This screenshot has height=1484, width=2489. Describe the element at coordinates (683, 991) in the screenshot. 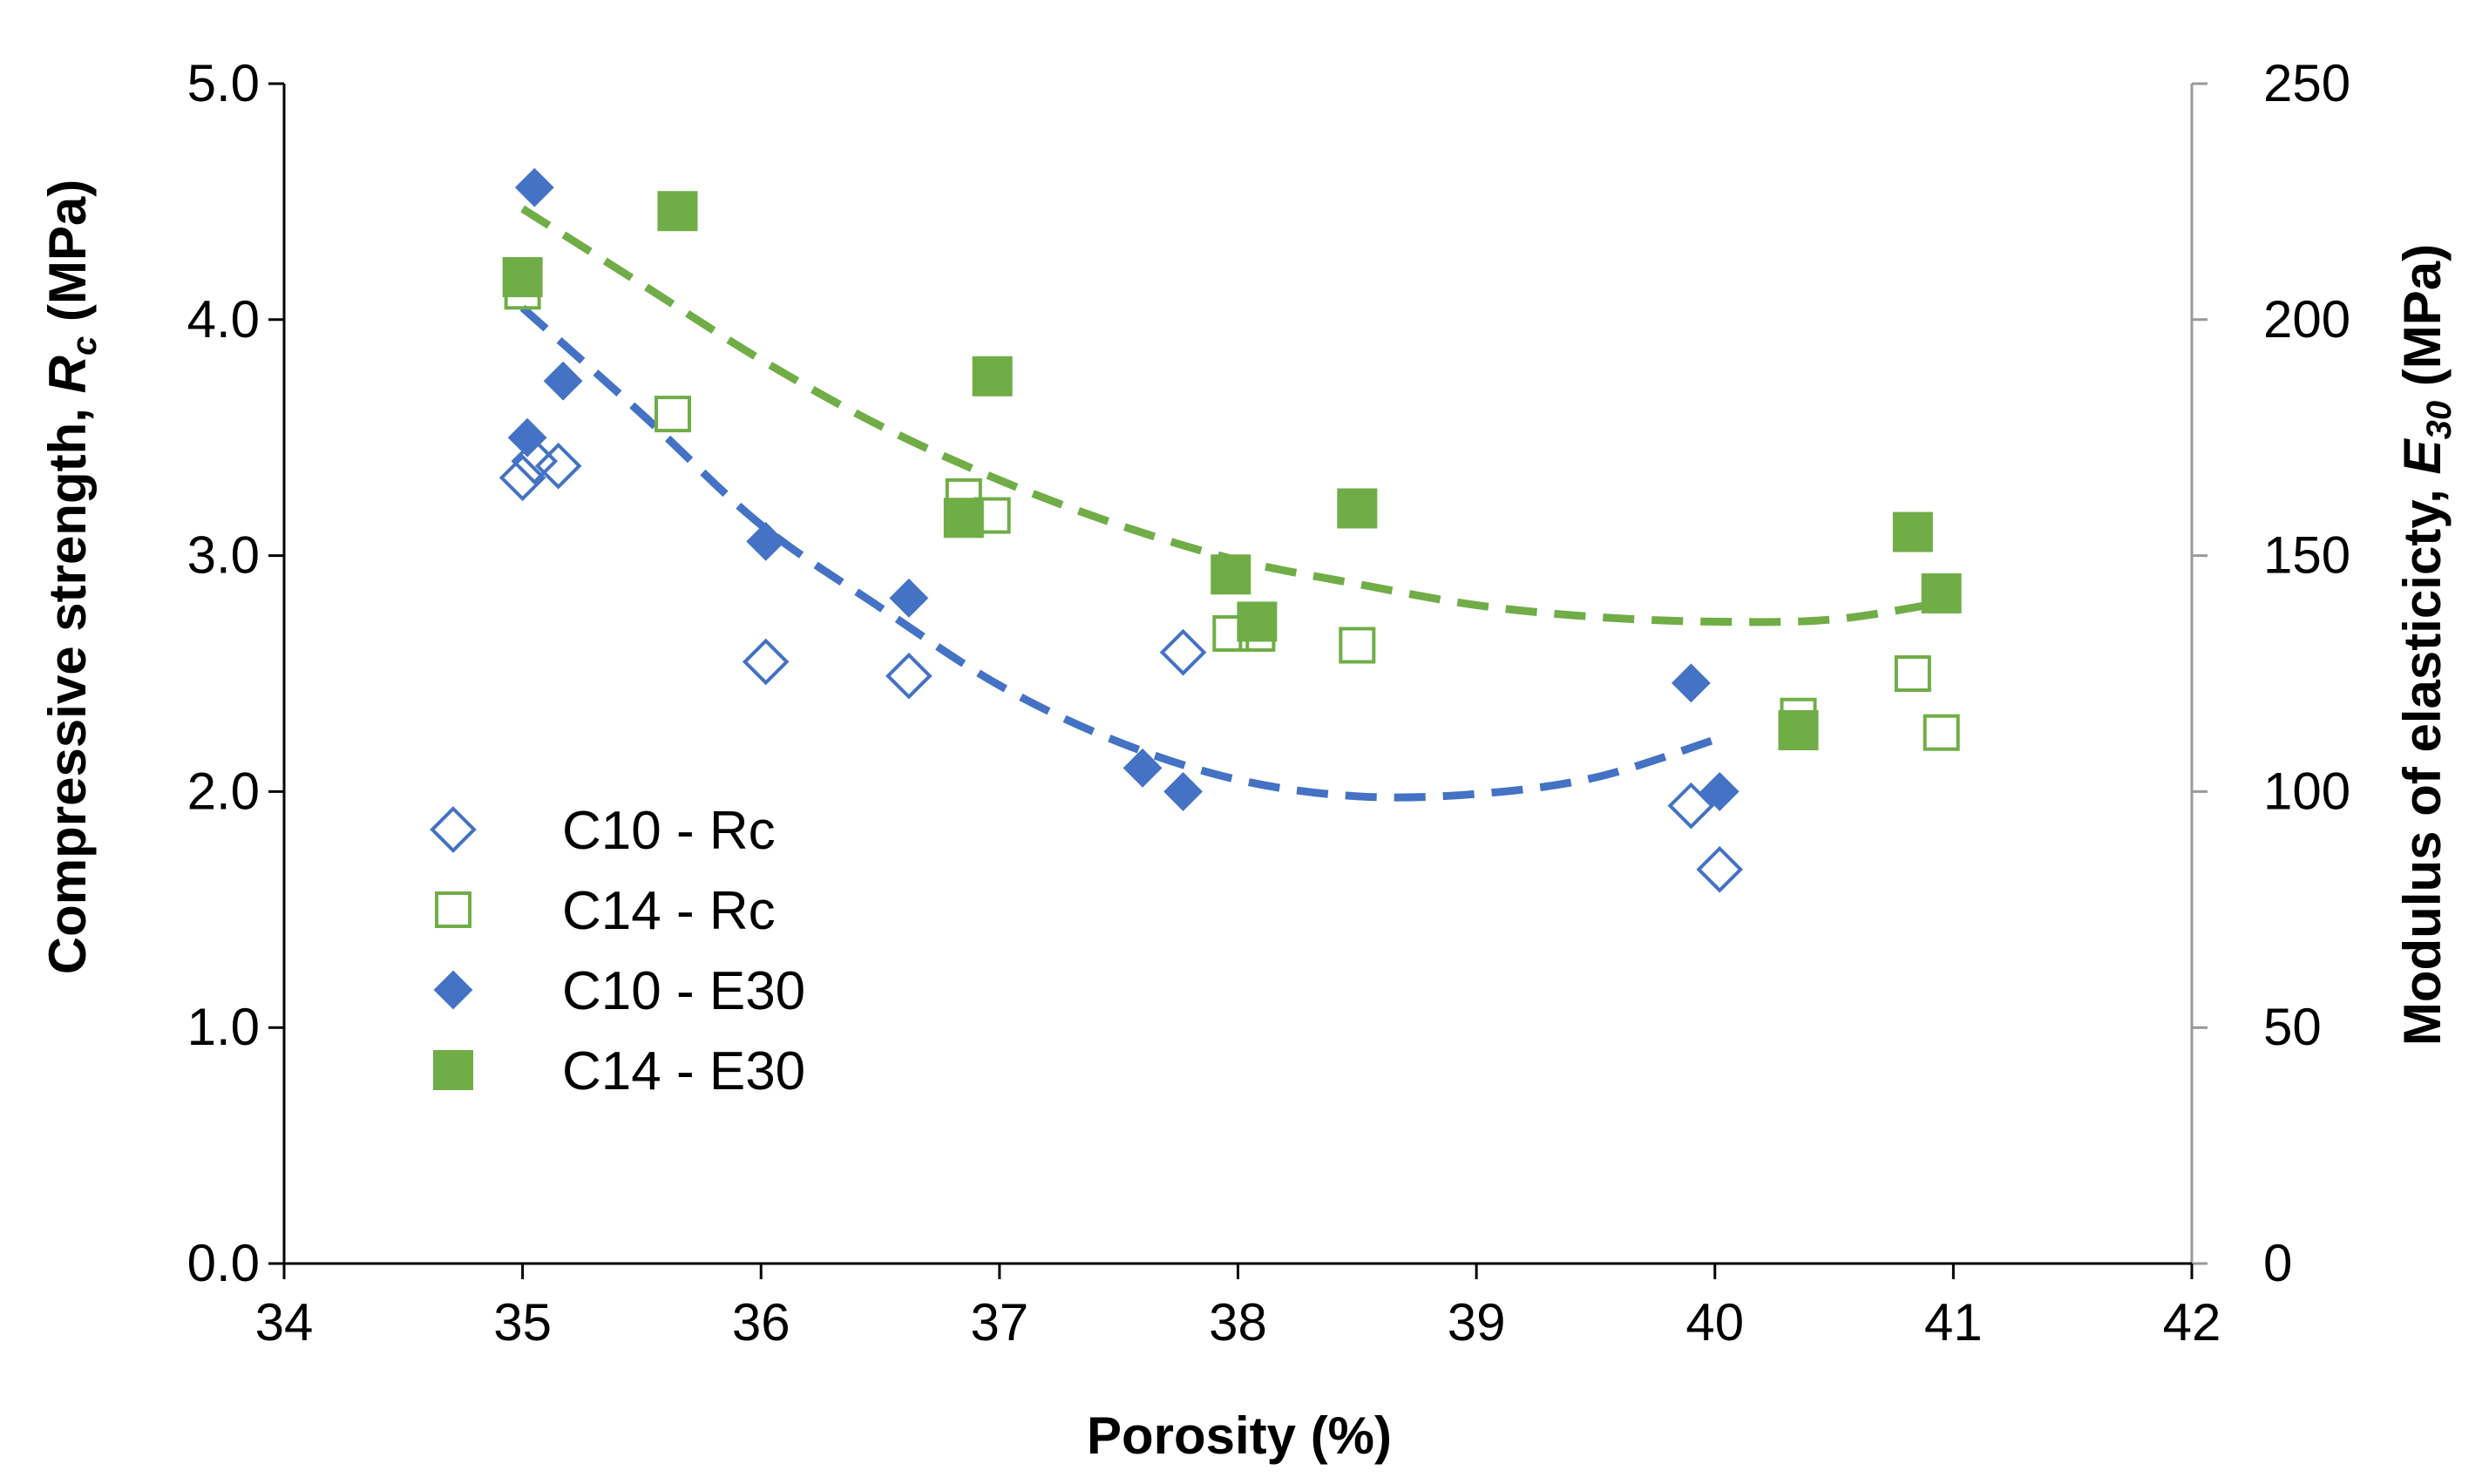

I see `legend-label: C10 - E30` at that location.